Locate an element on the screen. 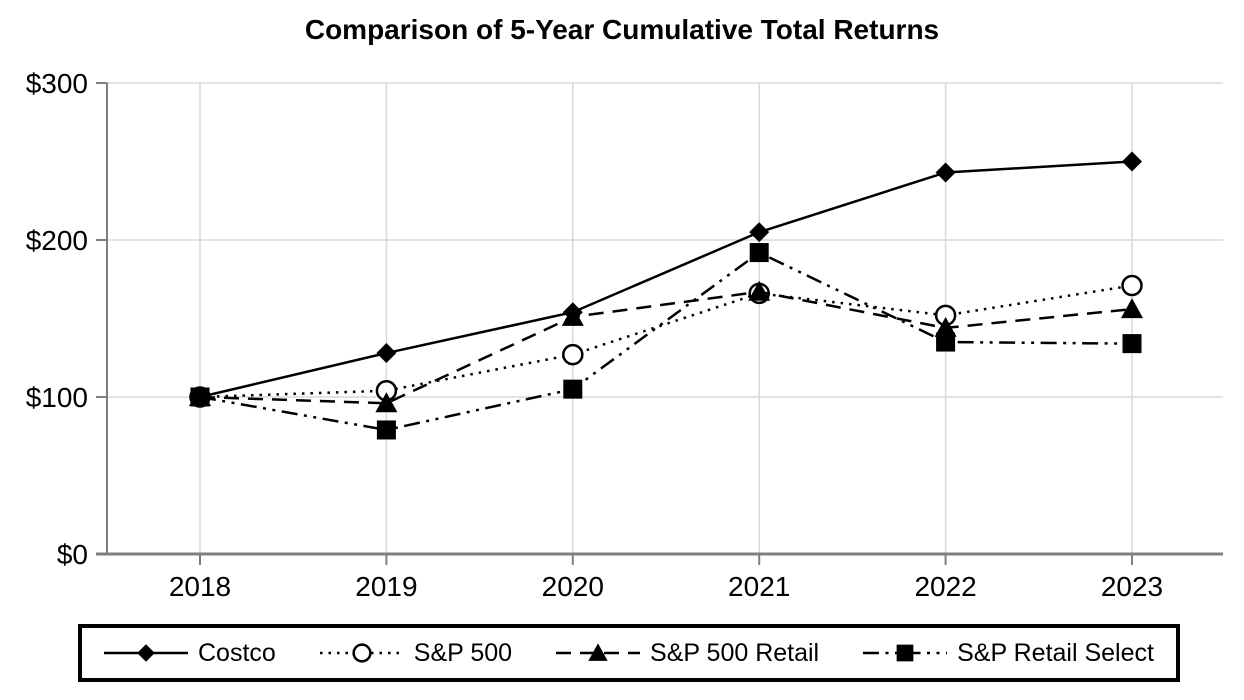 This screenshot has height=700, width=1244. legend-label-s-p-500-retail: S&P 500 Retail is located at coordinates (735, 652).